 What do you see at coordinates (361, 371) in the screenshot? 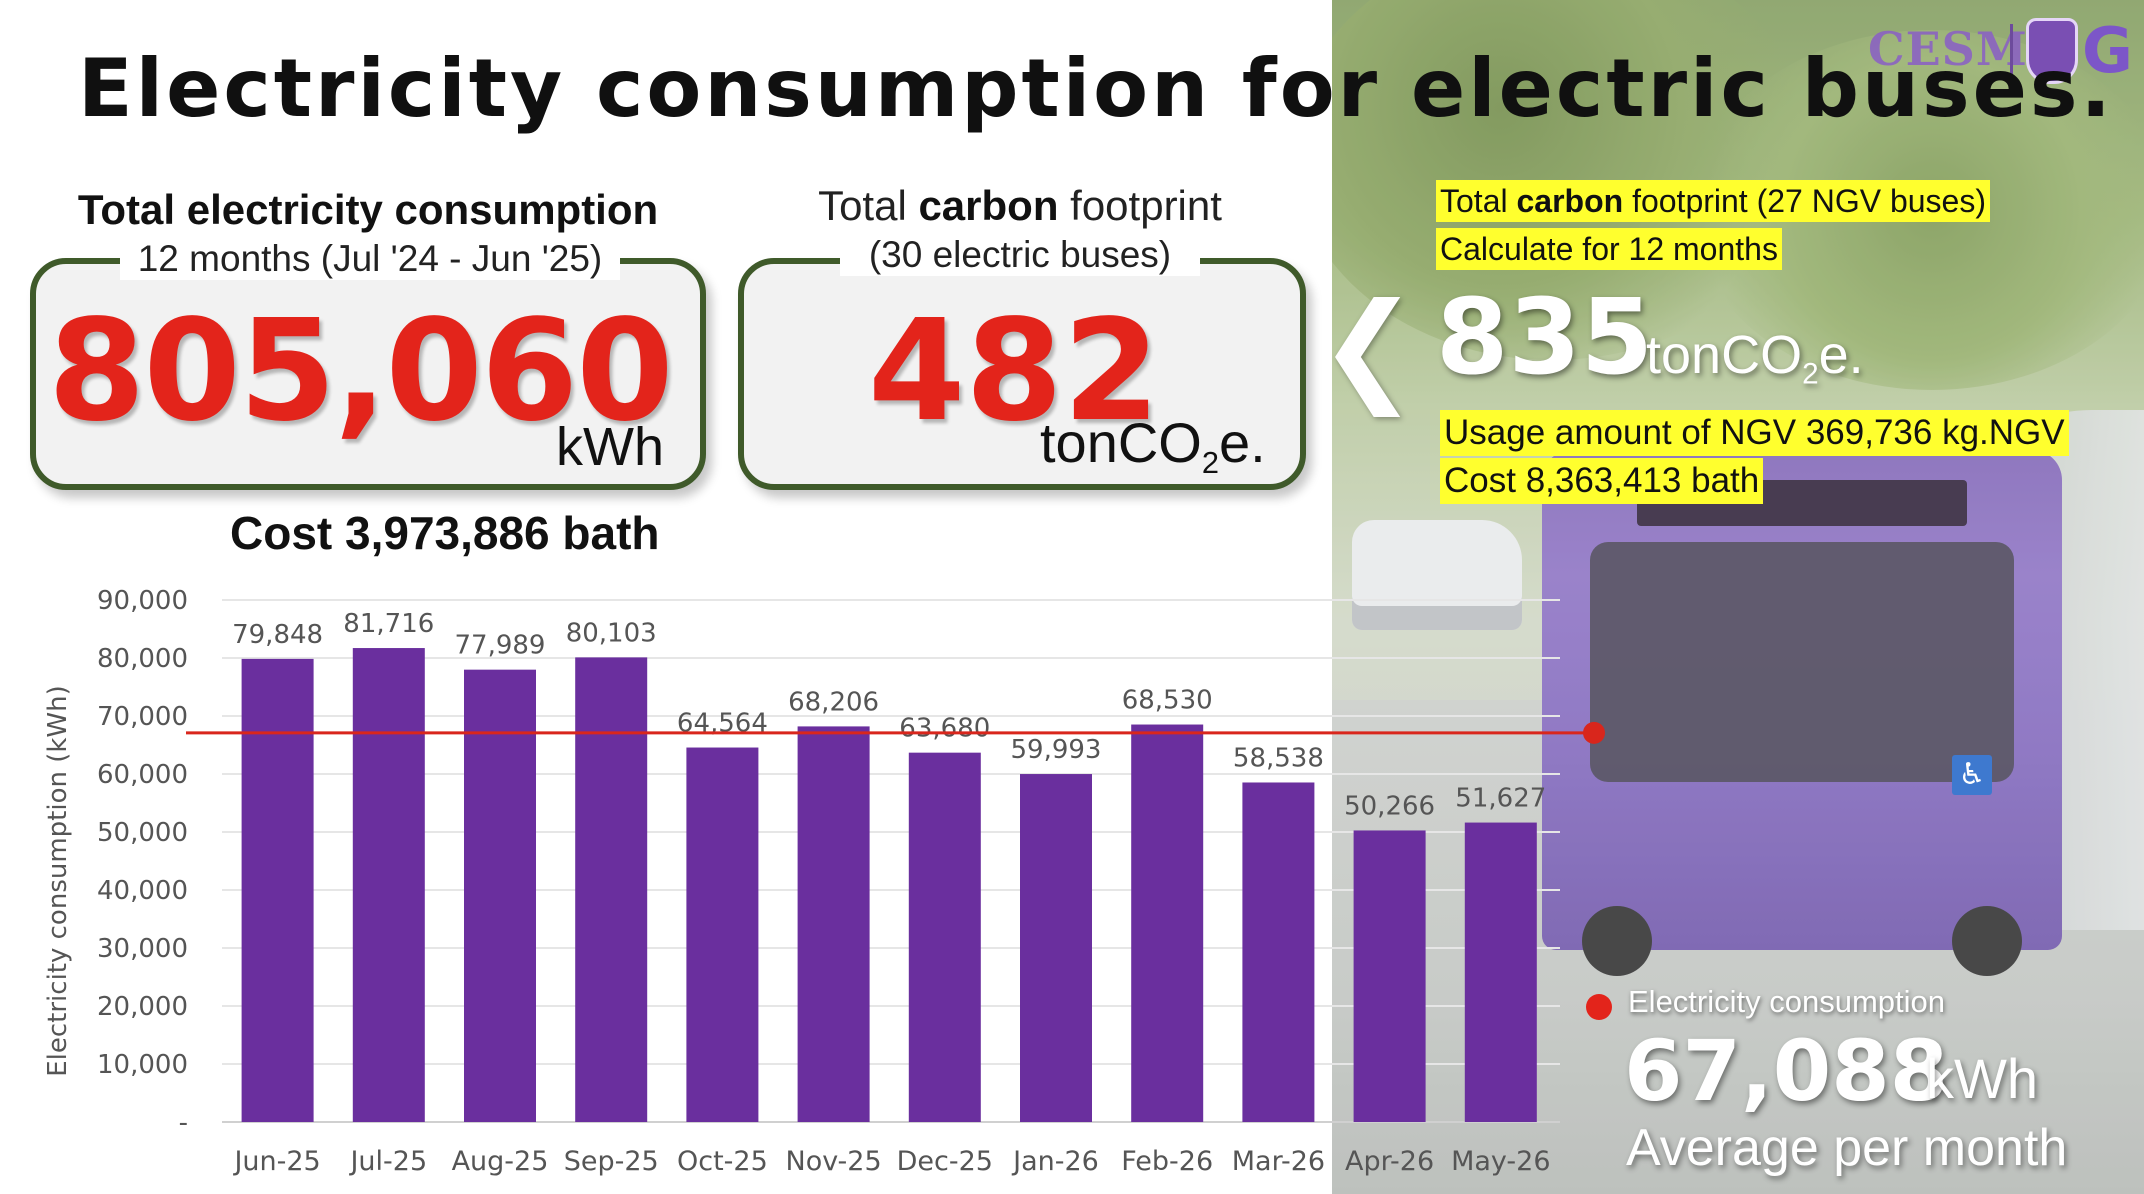
I see `total-electricity-value: 805,060` at bounding box center [361, 371].